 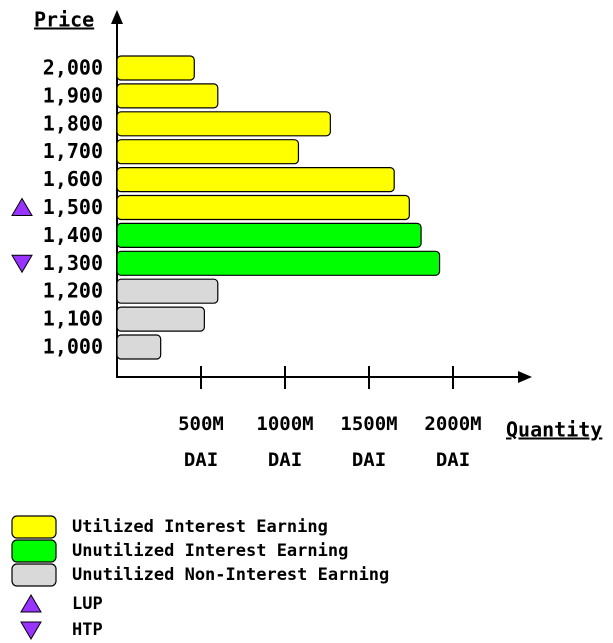 What do you see at coordinates (453, 442) in the screenshot?
I see `x-tick-label: 2000M DAI` at bounding box center [453, 442].